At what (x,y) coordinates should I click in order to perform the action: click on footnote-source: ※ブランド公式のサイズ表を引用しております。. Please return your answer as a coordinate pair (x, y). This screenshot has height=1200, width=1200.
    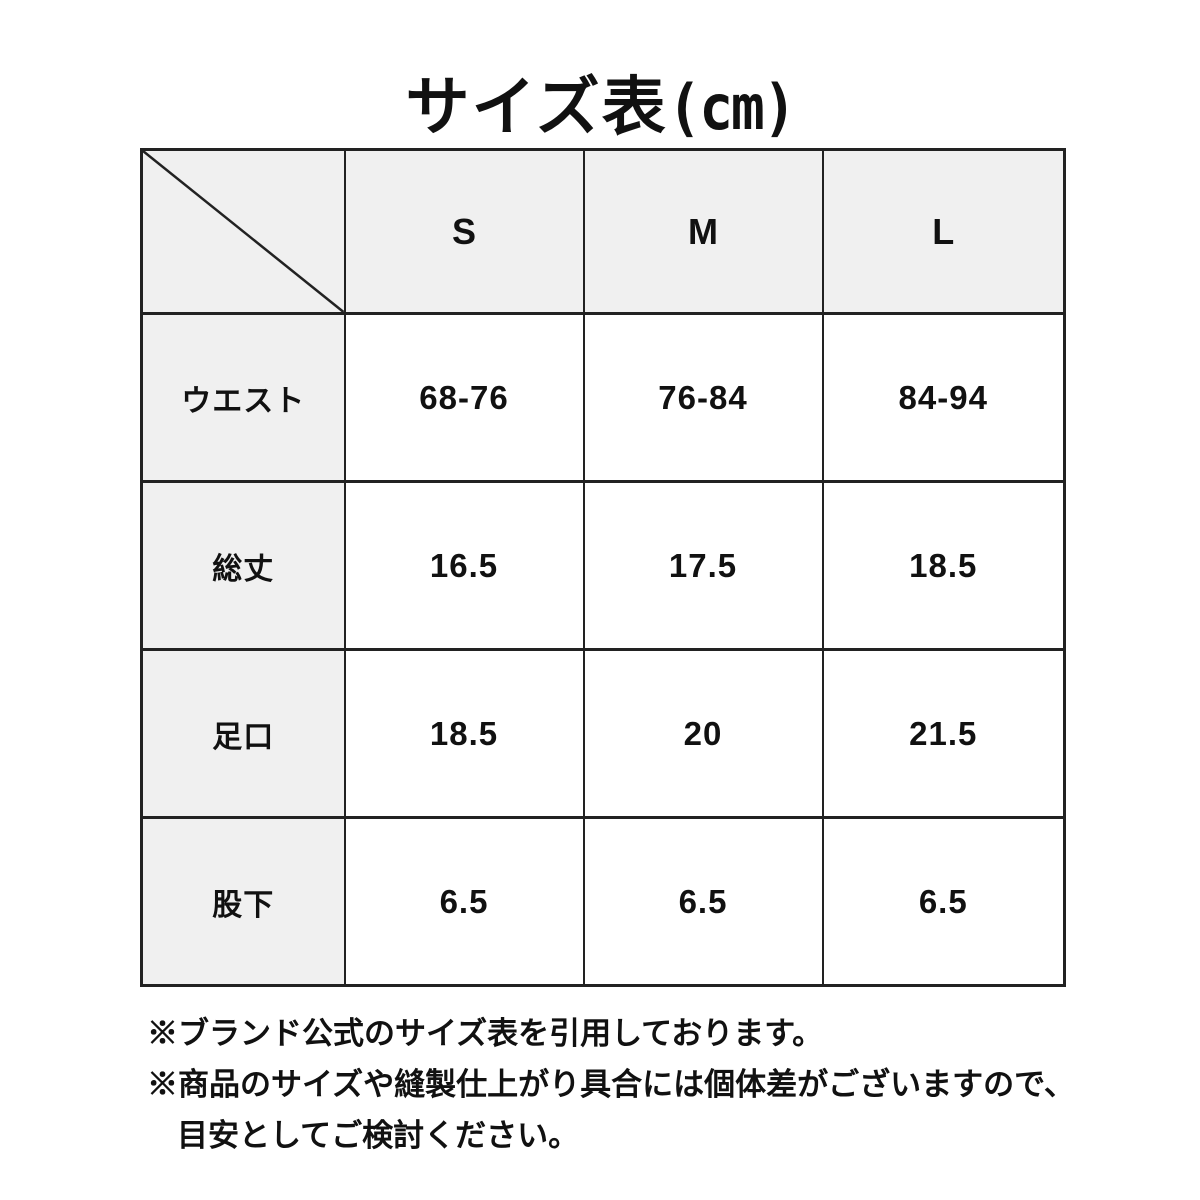
    Looking at the image, I should click on (485, 1033).